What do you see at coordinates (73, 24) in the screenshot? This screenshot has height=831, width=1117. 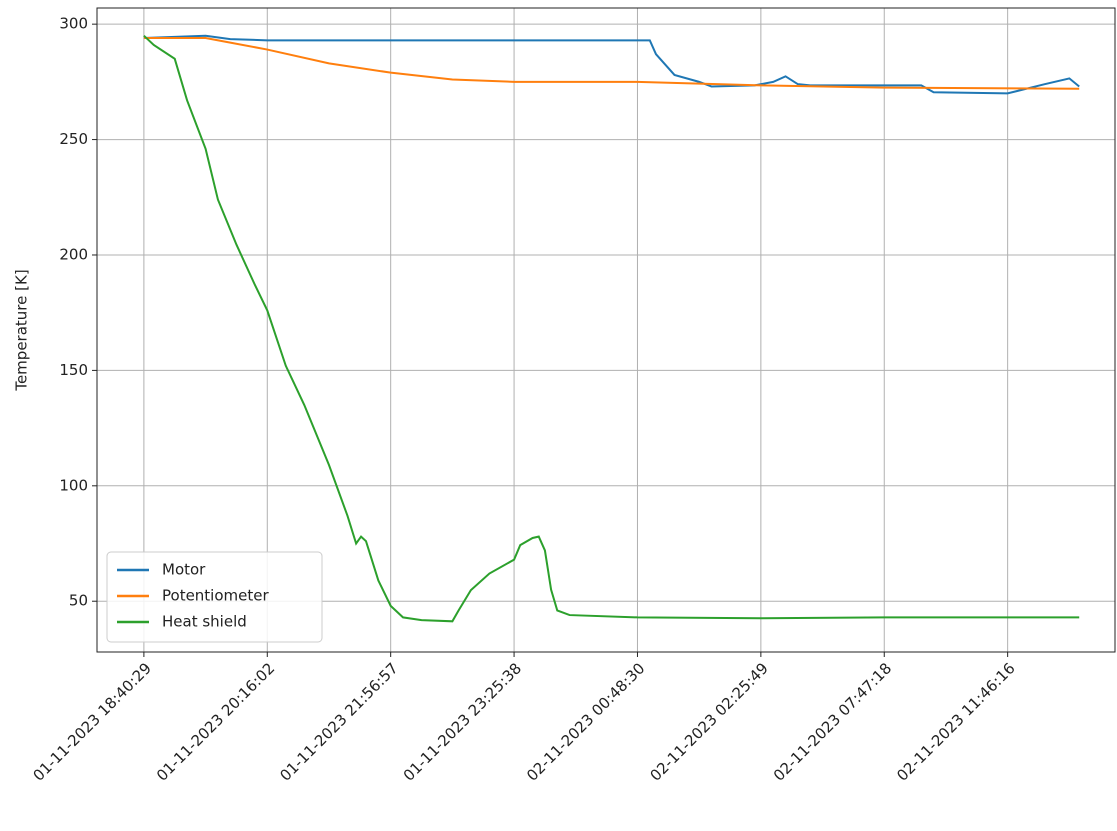 I see `y-tick-label: 300` at bounding box center [73, 24].